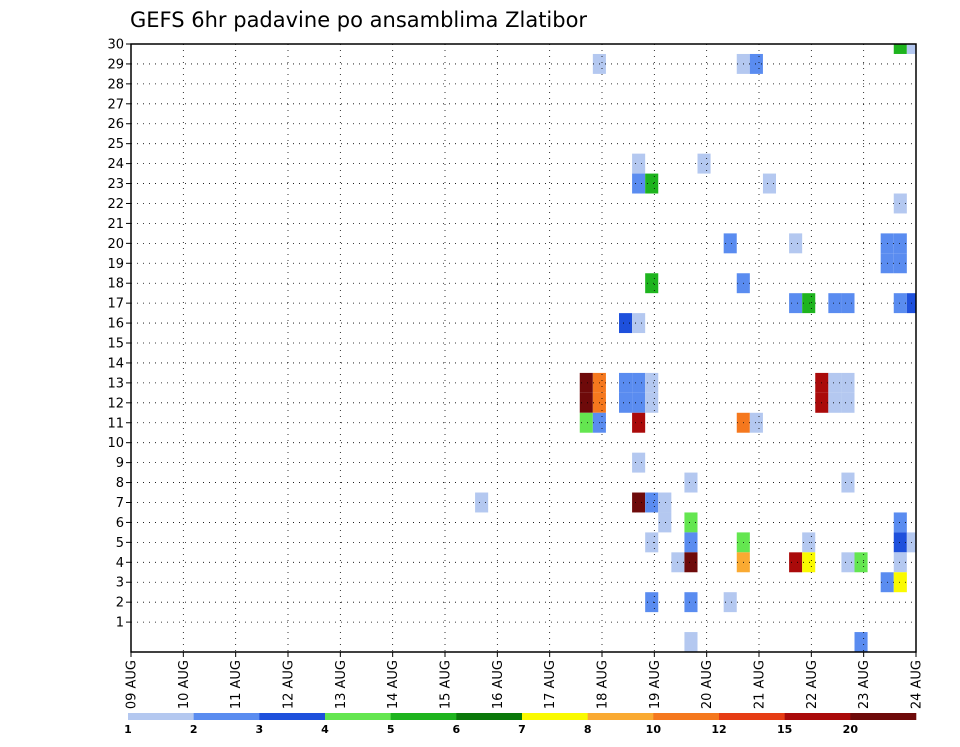  What do you see at coordinates (446, 684) in the screenshot?
I see `x-tick-label: 15 AUG` at bounding box center [446, 684].